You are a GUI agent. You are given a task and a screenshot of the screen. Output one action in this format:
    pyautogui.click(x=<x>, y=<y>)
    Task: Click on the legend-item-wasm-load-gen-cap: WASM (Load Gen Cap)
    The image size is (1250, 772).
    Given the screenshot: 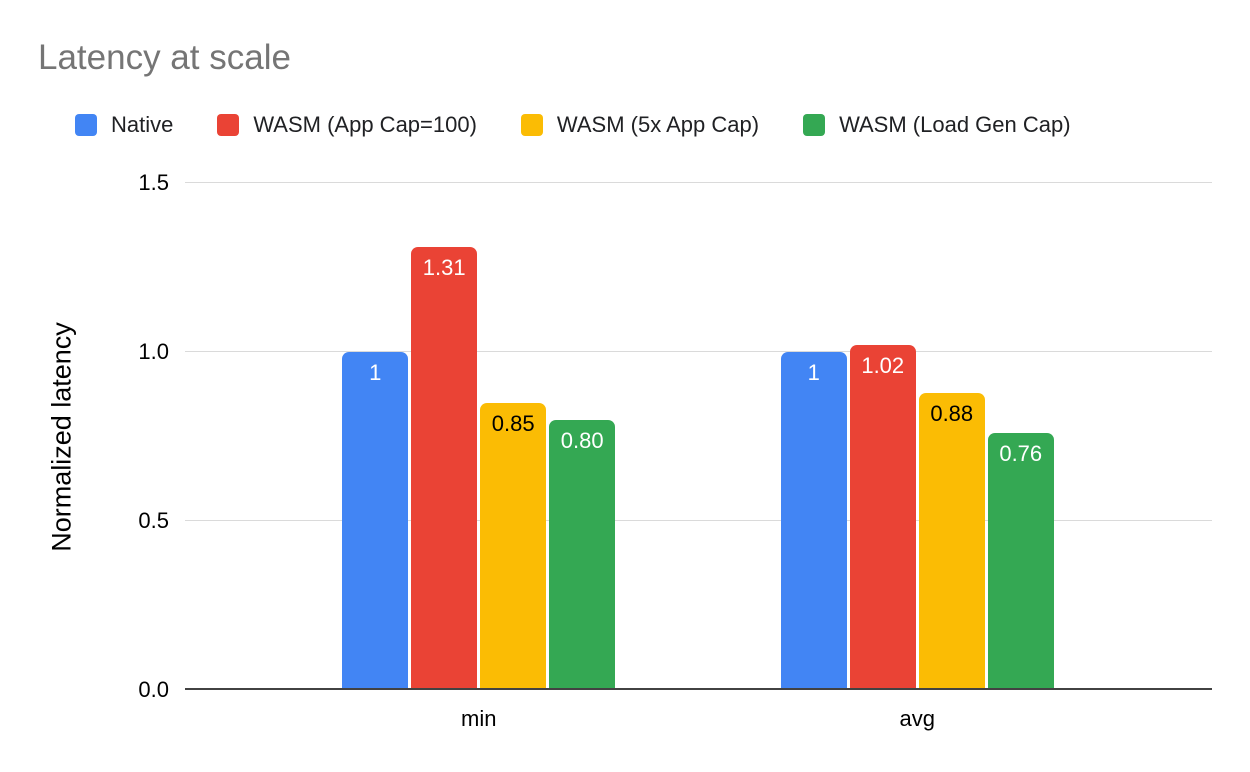 What is the action you would take?
    pyautogui.click(x=937, y=125)
    